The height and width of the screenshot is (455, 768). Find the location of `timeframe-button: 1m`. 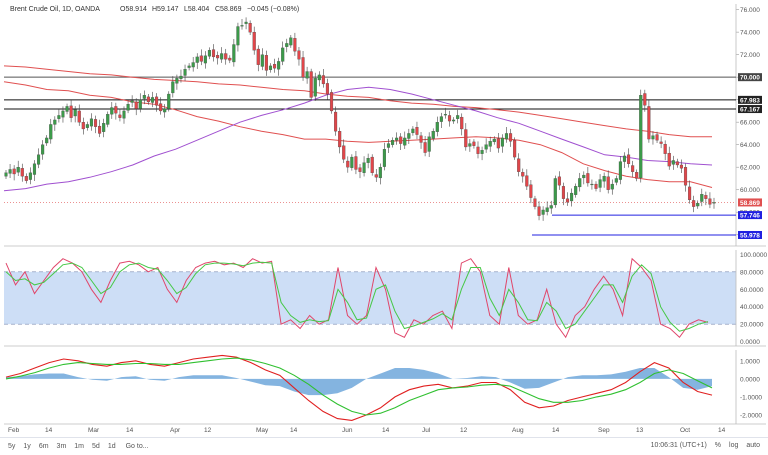

timeframe-button: 1m is located at coordinates (79, 446).